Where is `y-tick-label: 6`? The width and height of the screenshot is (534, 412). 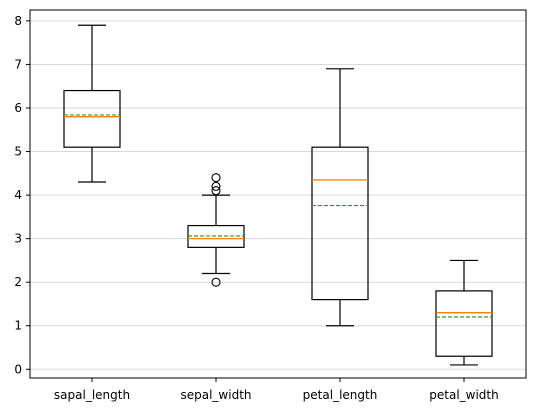
y-tick-label: 6 is located at coordinates (18, 108).